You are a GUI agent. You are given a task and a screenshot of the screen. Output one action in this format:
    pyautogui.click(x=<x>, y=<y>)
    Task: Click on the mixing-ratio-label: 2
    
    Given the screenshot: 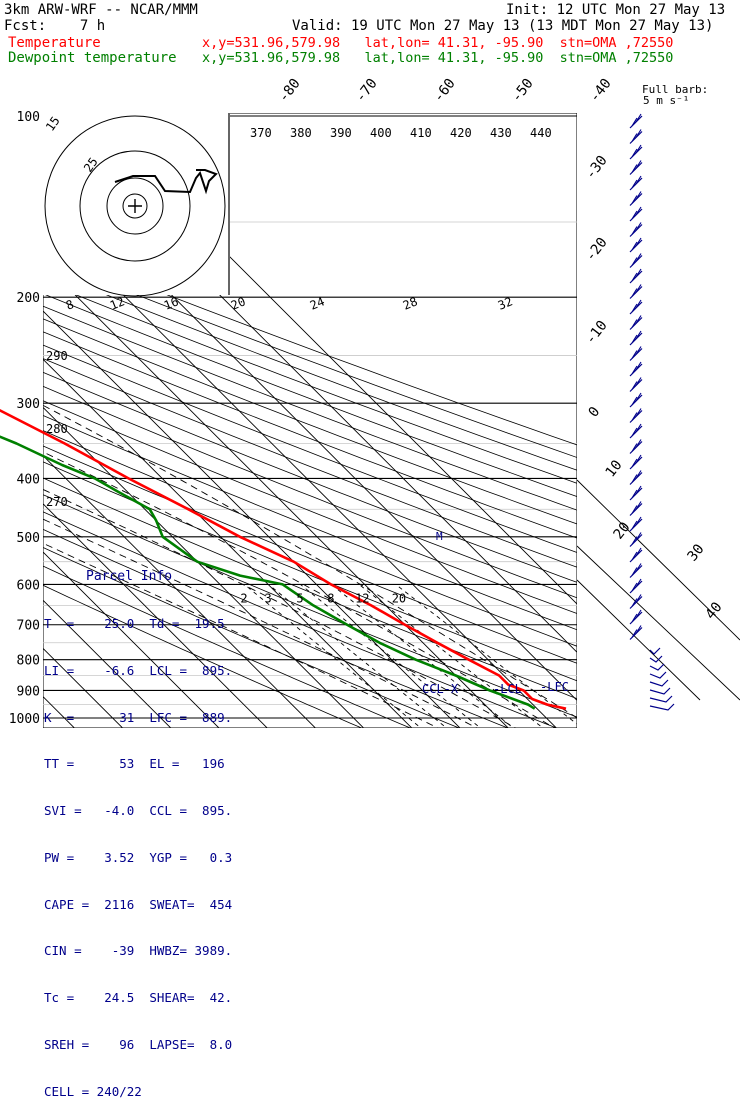 What is the action you would take?
    pyautogui.click(x=243, y=598)
    